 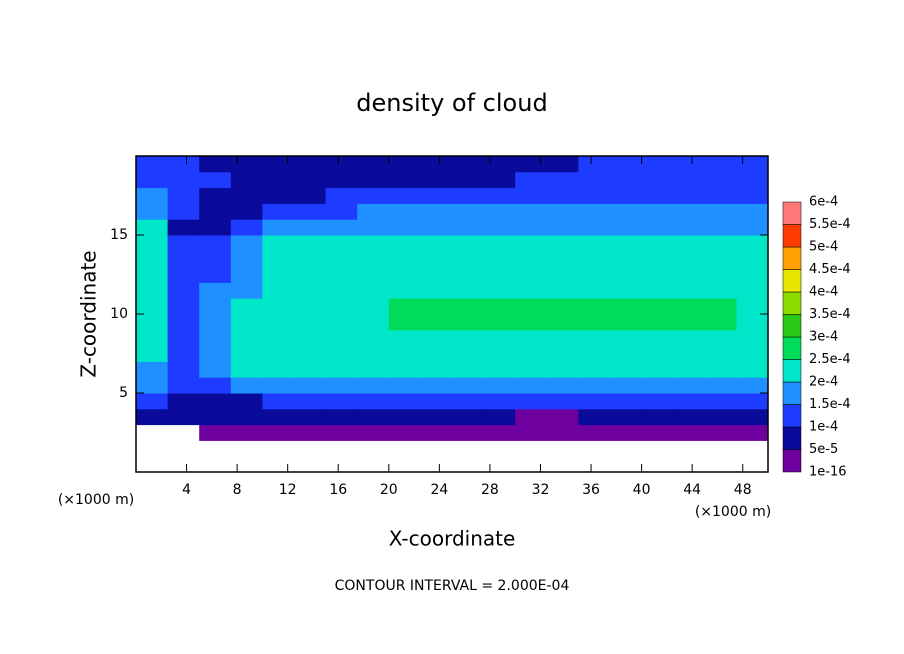 I want to click on colorbar-label: 1e-4, so click(x=823, y=427).